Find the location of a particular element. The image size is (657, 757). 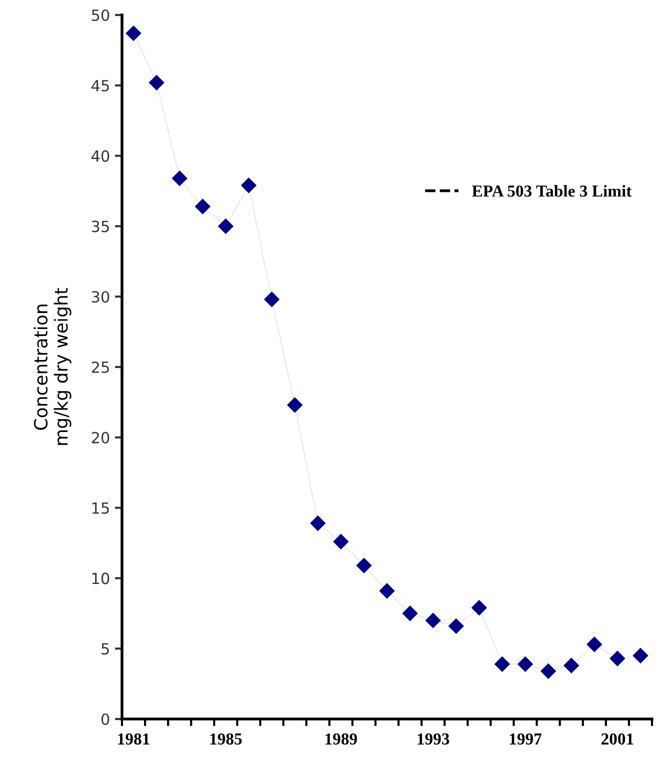

legend-label: EPA 503 Table 3 Limit is located at coordinates (552, 190).